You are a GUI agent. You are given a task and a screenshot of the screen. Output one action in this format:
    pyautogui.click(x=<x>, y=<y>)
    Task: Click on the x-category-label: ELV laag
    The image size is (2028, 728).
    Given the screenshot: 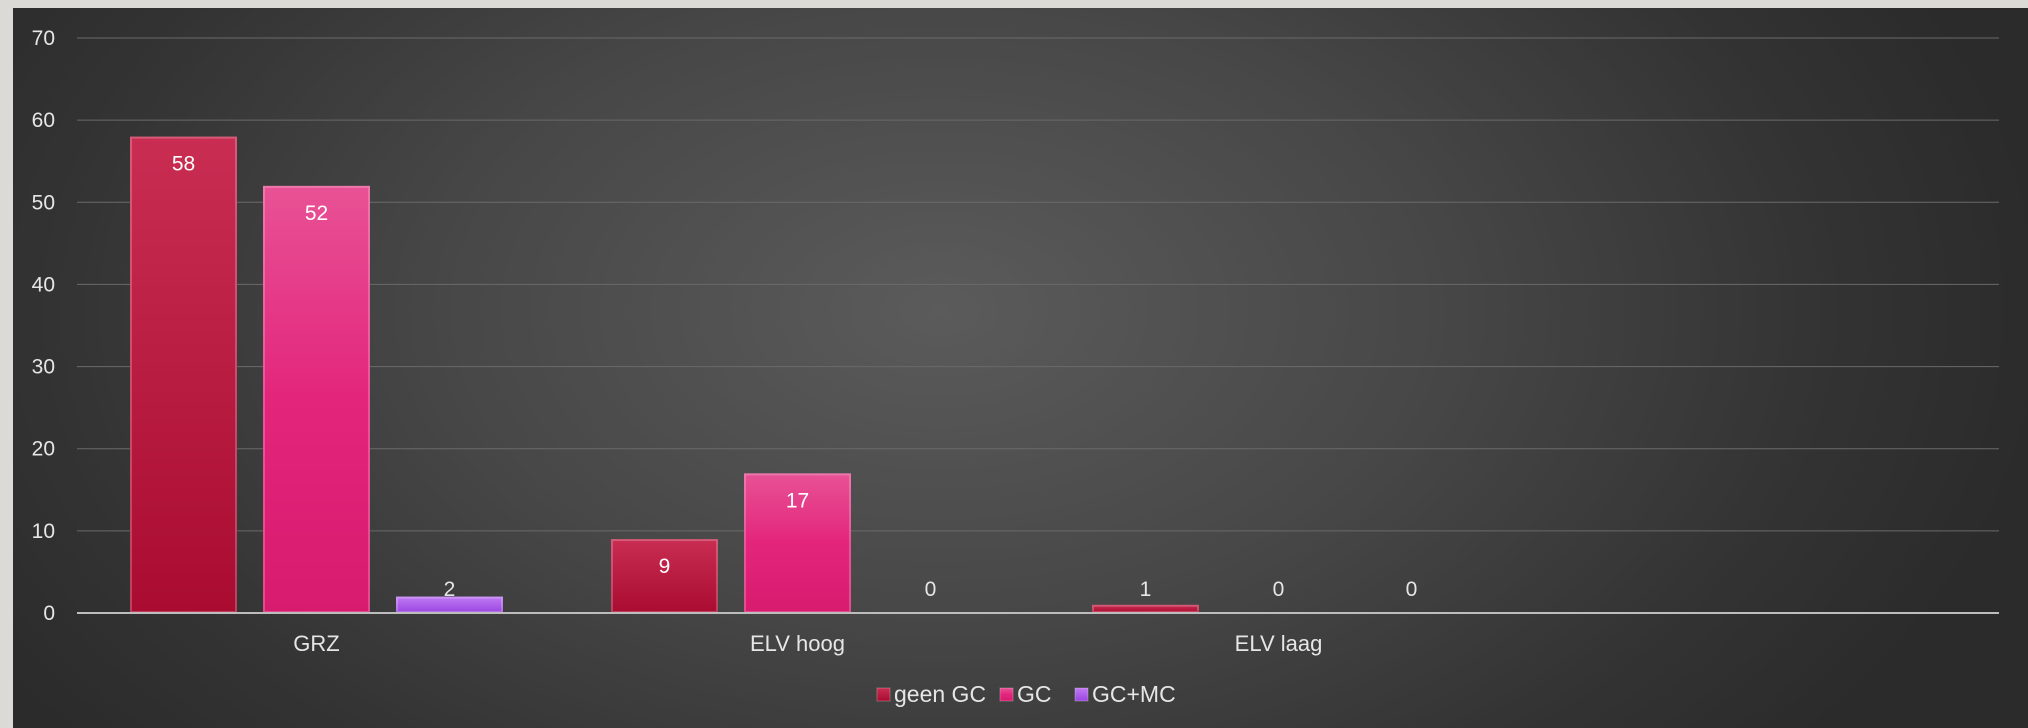 What is the action you would take?
    pyautogui.click(x=1279, y=643)
    